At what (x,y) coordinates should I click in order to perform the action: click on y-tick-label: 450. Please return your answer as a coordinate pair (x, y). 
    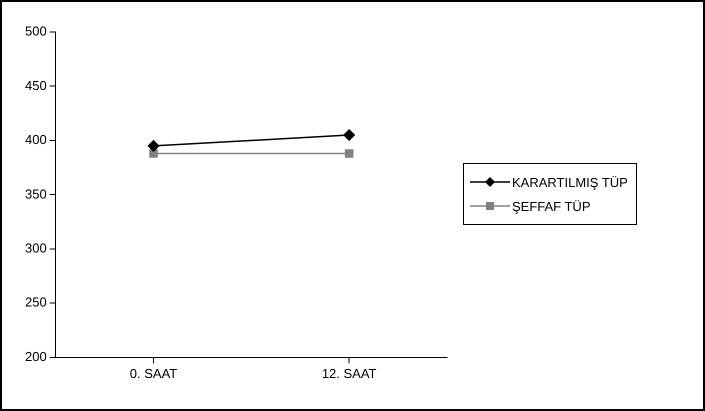
    Looking at the image, I should click on (35, 85).